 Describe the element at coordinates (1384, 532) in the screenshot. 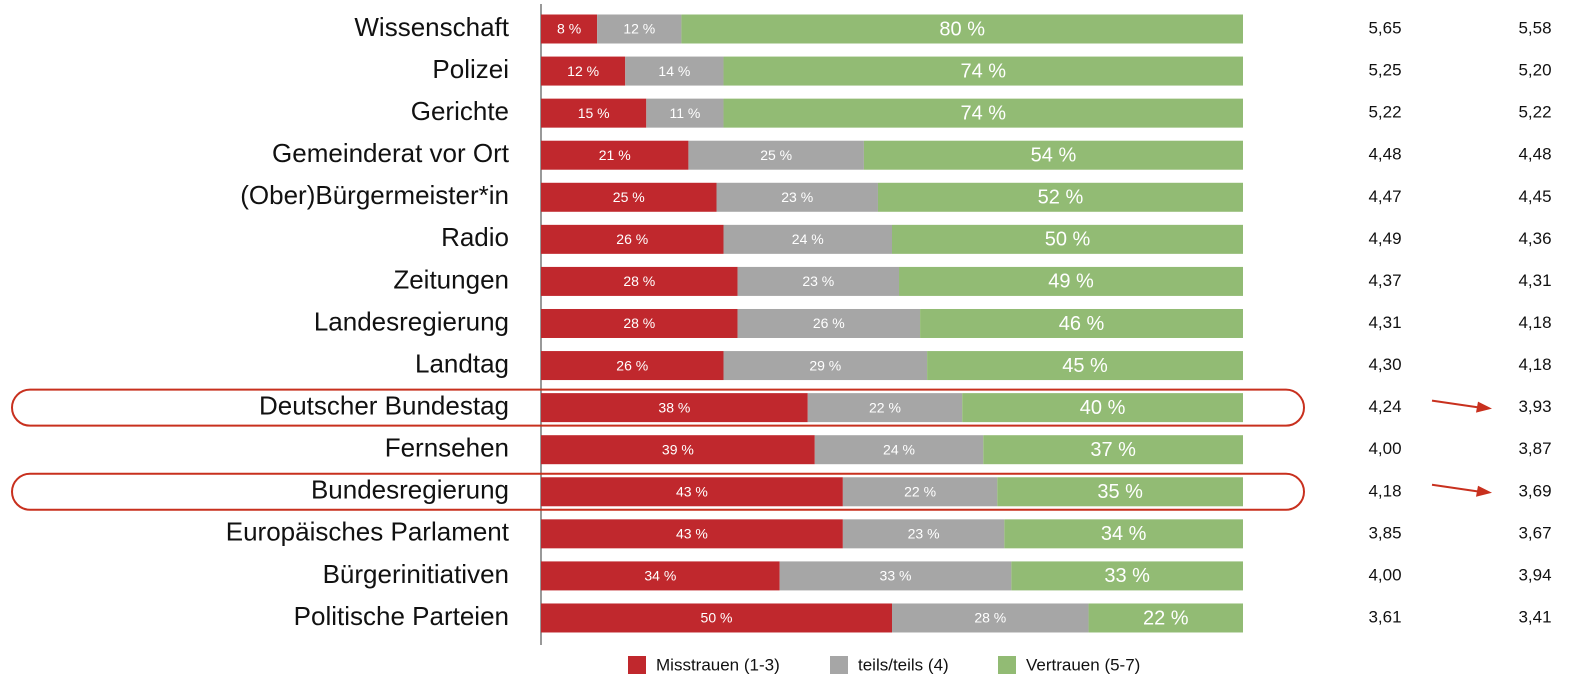

I see `column-value: 3,85` at that location.